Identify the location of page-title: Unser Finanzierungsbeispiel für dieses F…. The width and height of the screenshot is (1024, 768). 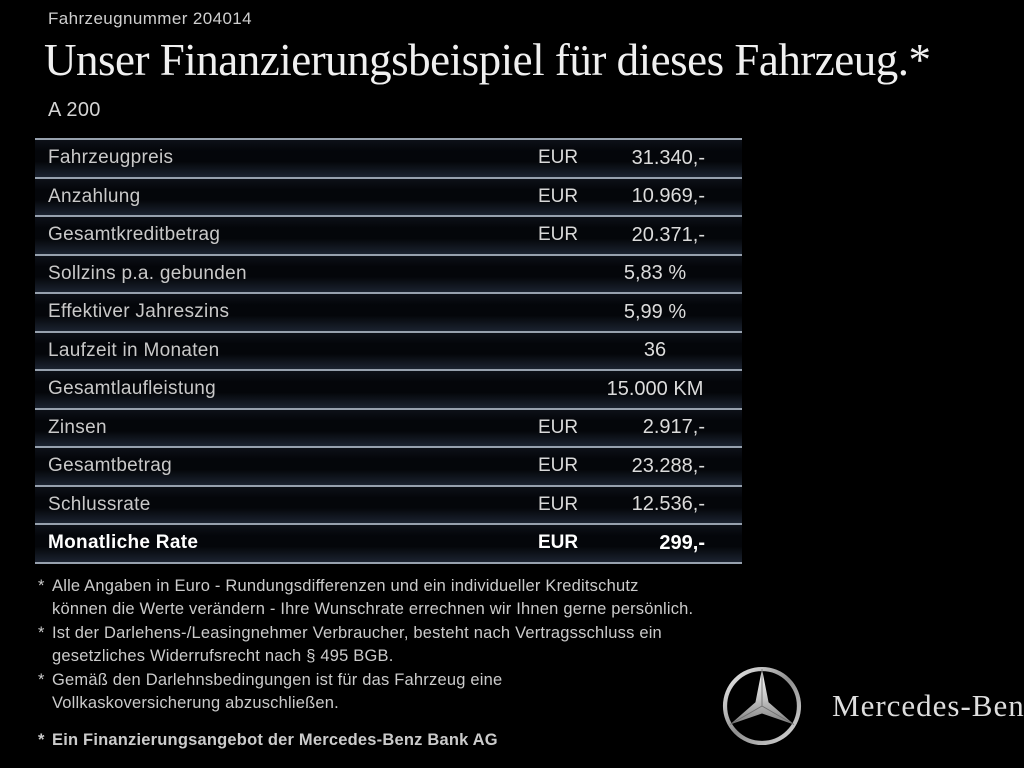
(487, 60).